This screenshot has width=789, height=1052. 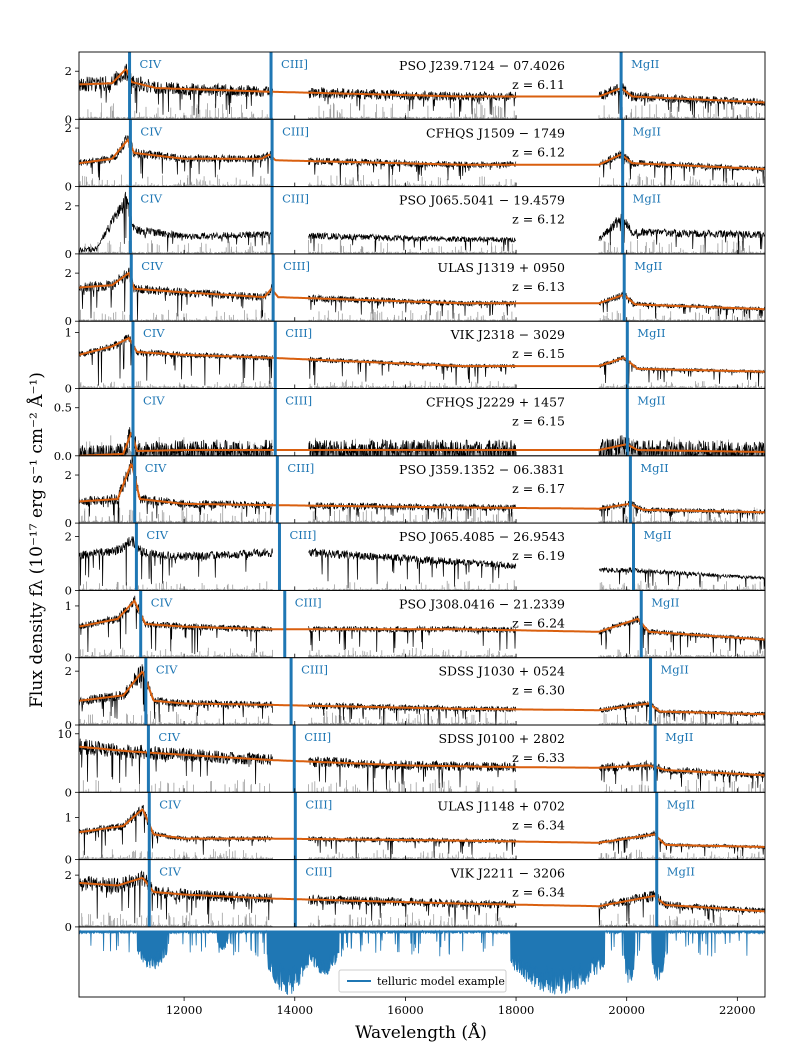 I want to click on x-tick-label: 16000, so click(x=405, y=1010).